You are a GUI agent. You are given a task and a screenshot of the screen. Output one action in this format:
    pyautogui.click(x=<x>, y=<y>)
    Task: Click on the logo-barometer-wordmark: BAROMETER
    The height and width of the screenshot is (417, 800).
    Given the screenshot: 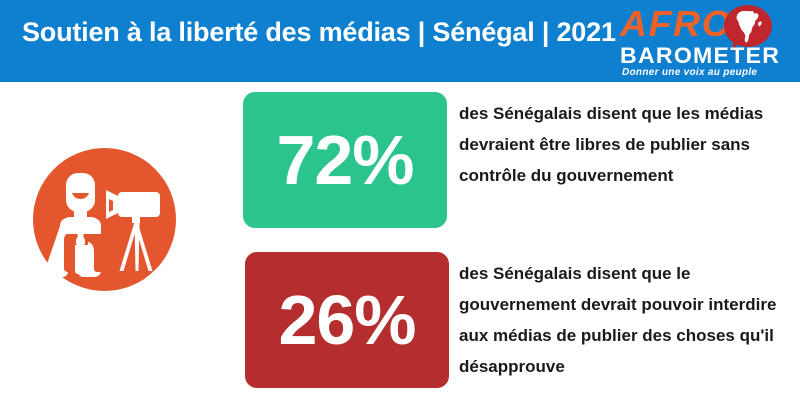 What is the action you would take?
    pyautogui.click(x=700, y=55)
    